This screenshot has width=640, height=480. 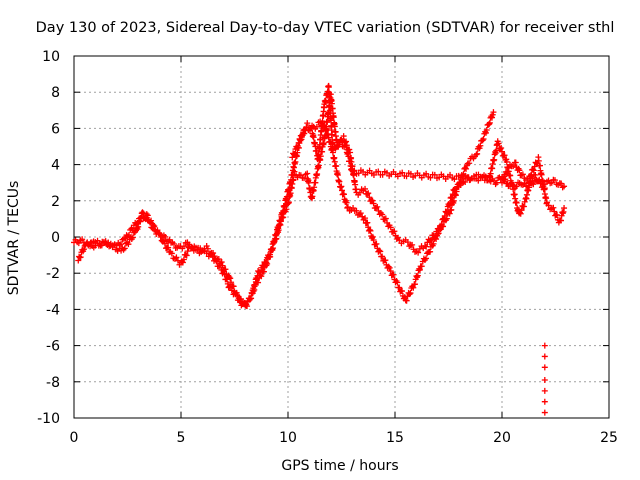 I want to click on y-tick-label: -2, so click(x=53, y=274).